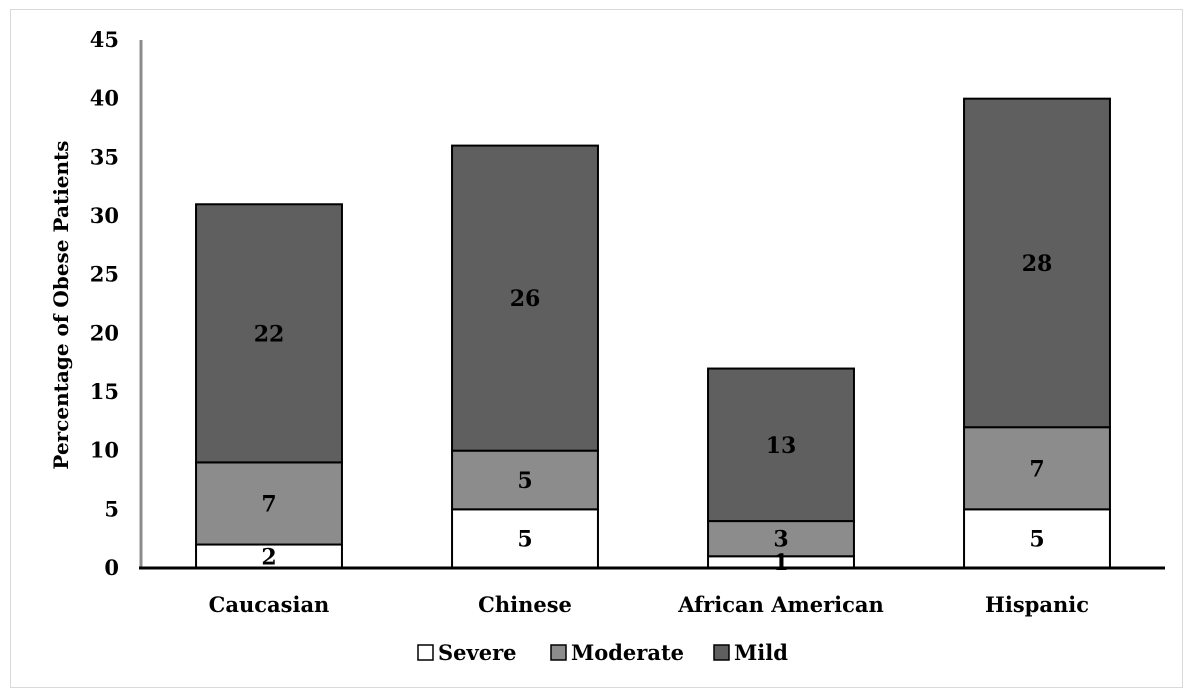 The width and height of the screenshot is (1195, 700). Describe the element at coordinates (721, 652) in the screenshot. I see `legend-swatch-mild` at that location.